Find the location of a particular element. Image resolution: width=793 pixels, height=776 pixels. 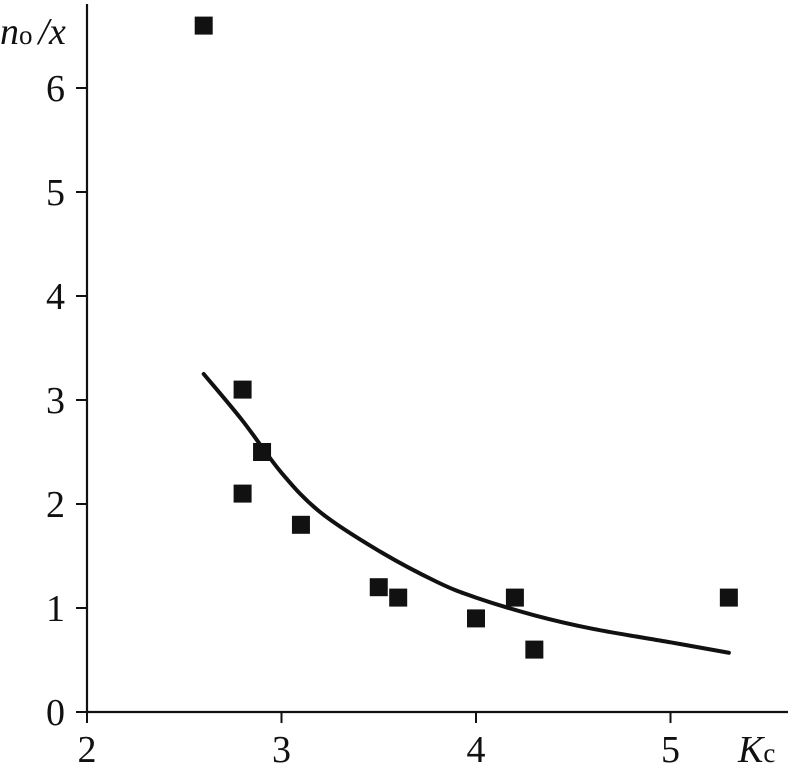

x-tick-label: 4 is located at coordinates (476, 750).